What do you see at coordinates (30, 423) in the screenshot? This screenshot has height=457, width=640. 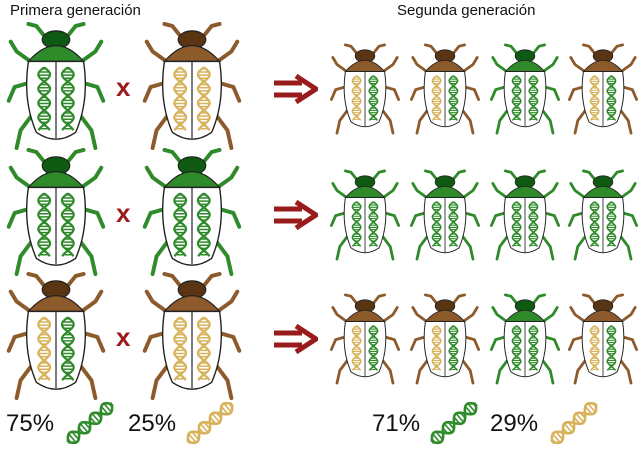 I see `first-gen-percent: 75%` at bounding box center [30, 423].